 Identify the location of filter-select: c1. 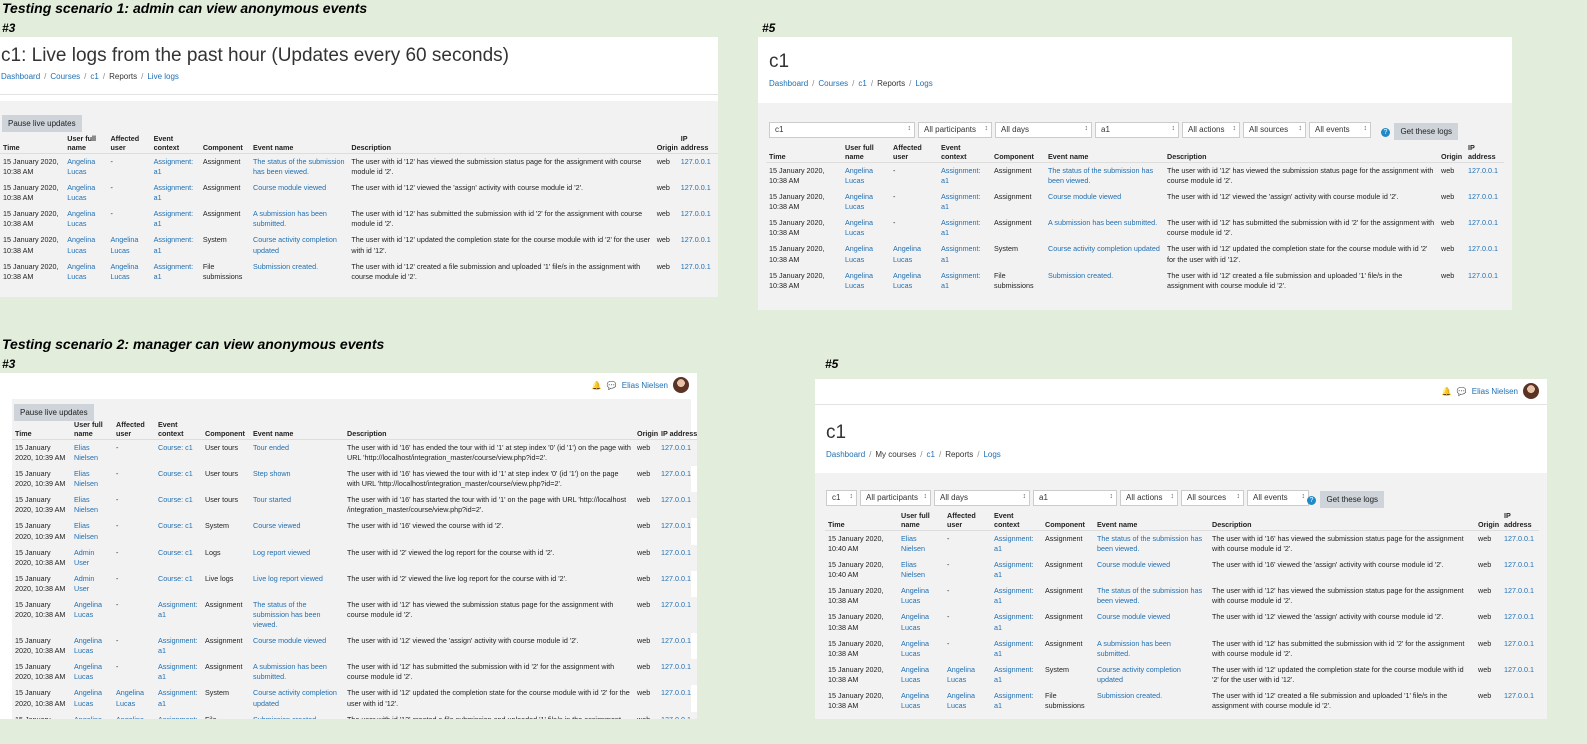
(842, 130).